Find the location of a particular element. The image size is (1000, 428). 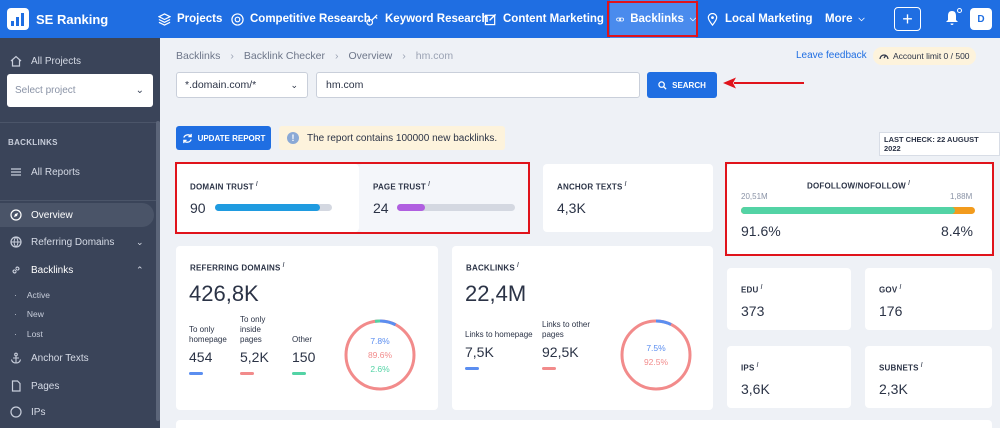

search-button: SEARCH is located at coordinates (682, 85).